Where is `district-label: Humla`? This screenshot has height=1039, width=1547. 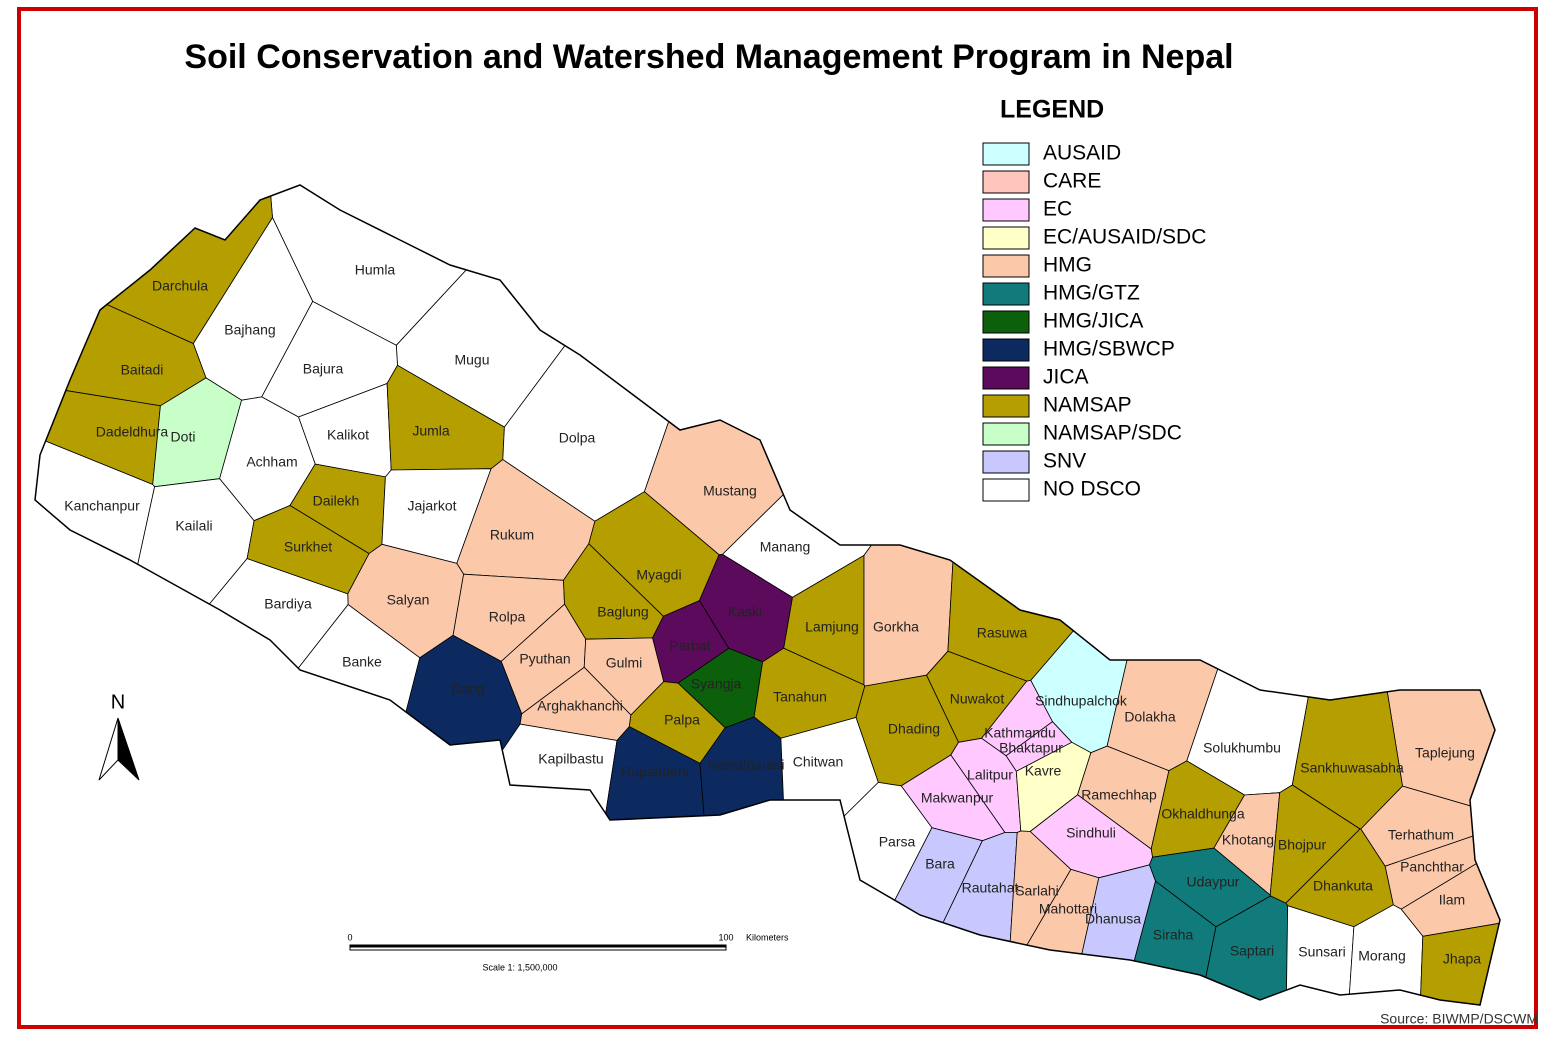
district-label: Humla is located at coordinates (375, 270).